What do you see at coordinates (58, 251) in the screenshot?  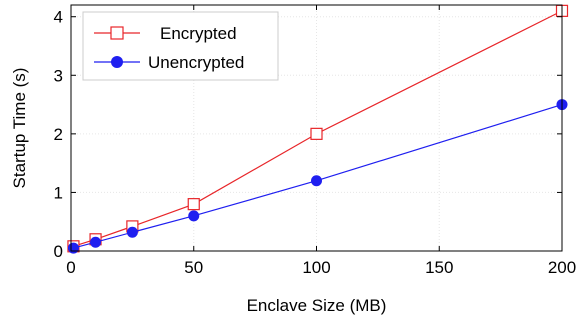 I see `y-tick-label: 0` at bounding box center [58, 251].